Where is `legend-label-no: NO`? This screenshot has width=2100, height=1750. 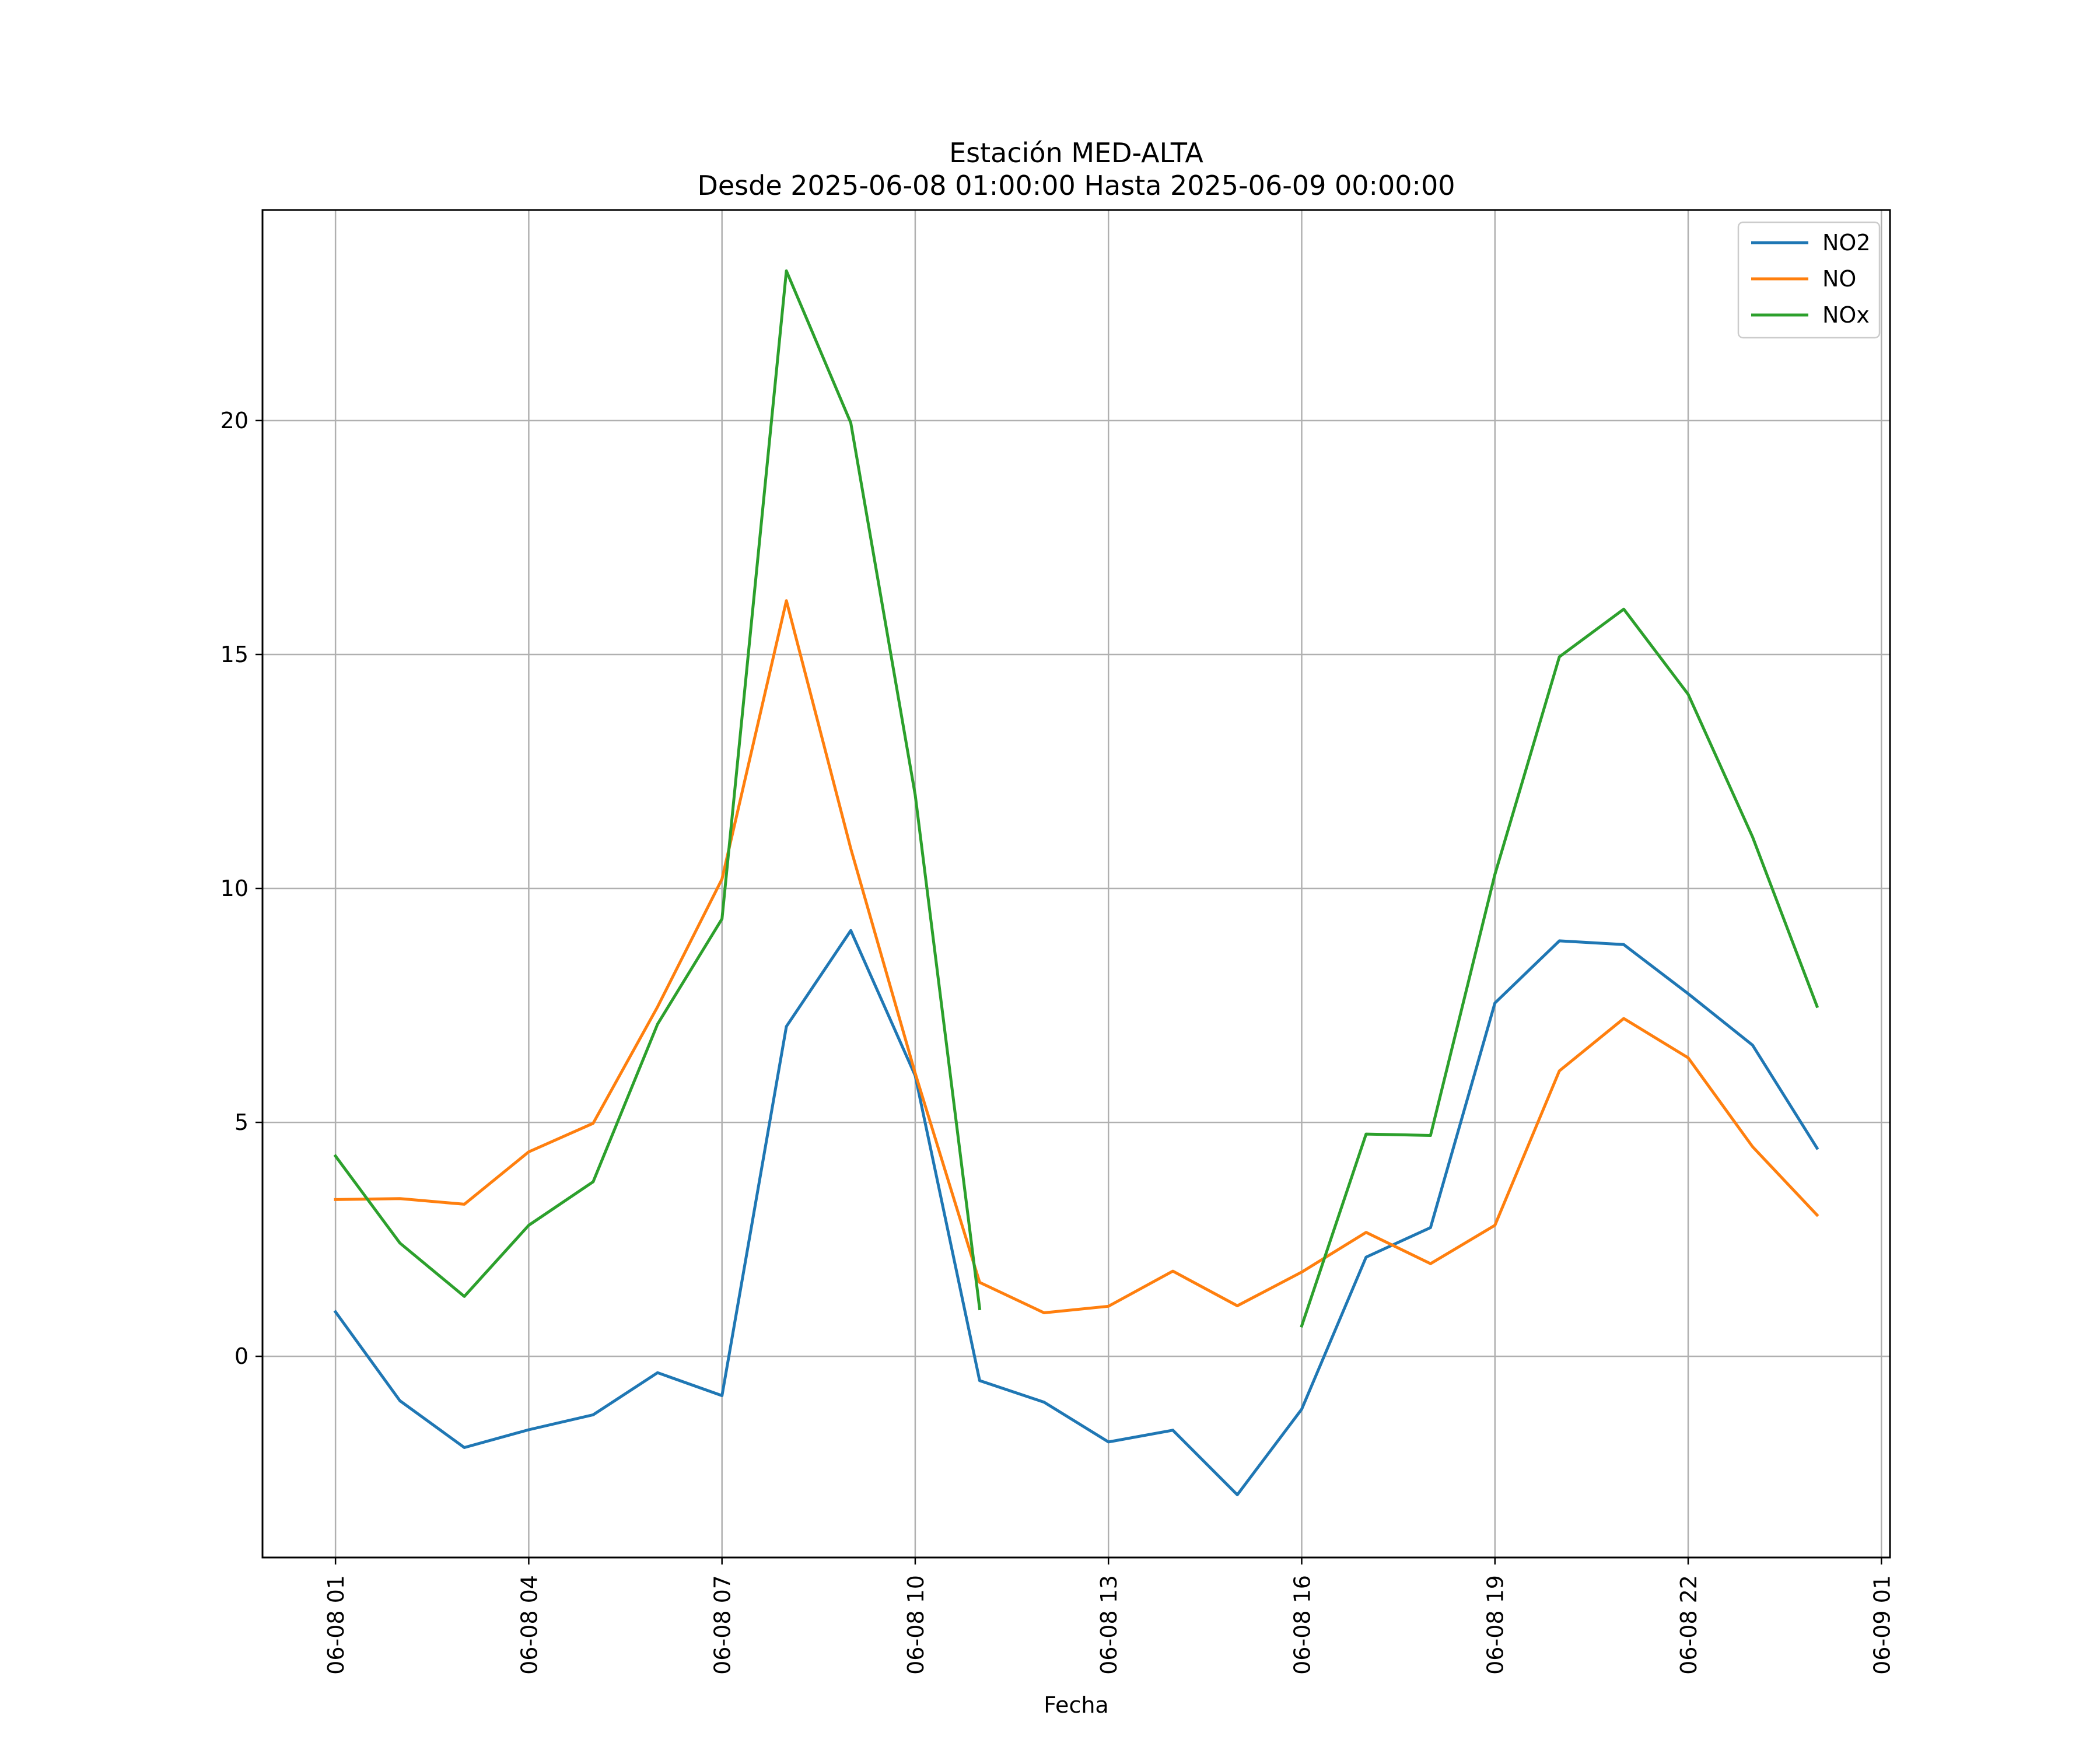 legend-label-no: NO is located at coordinates (1839, 279).